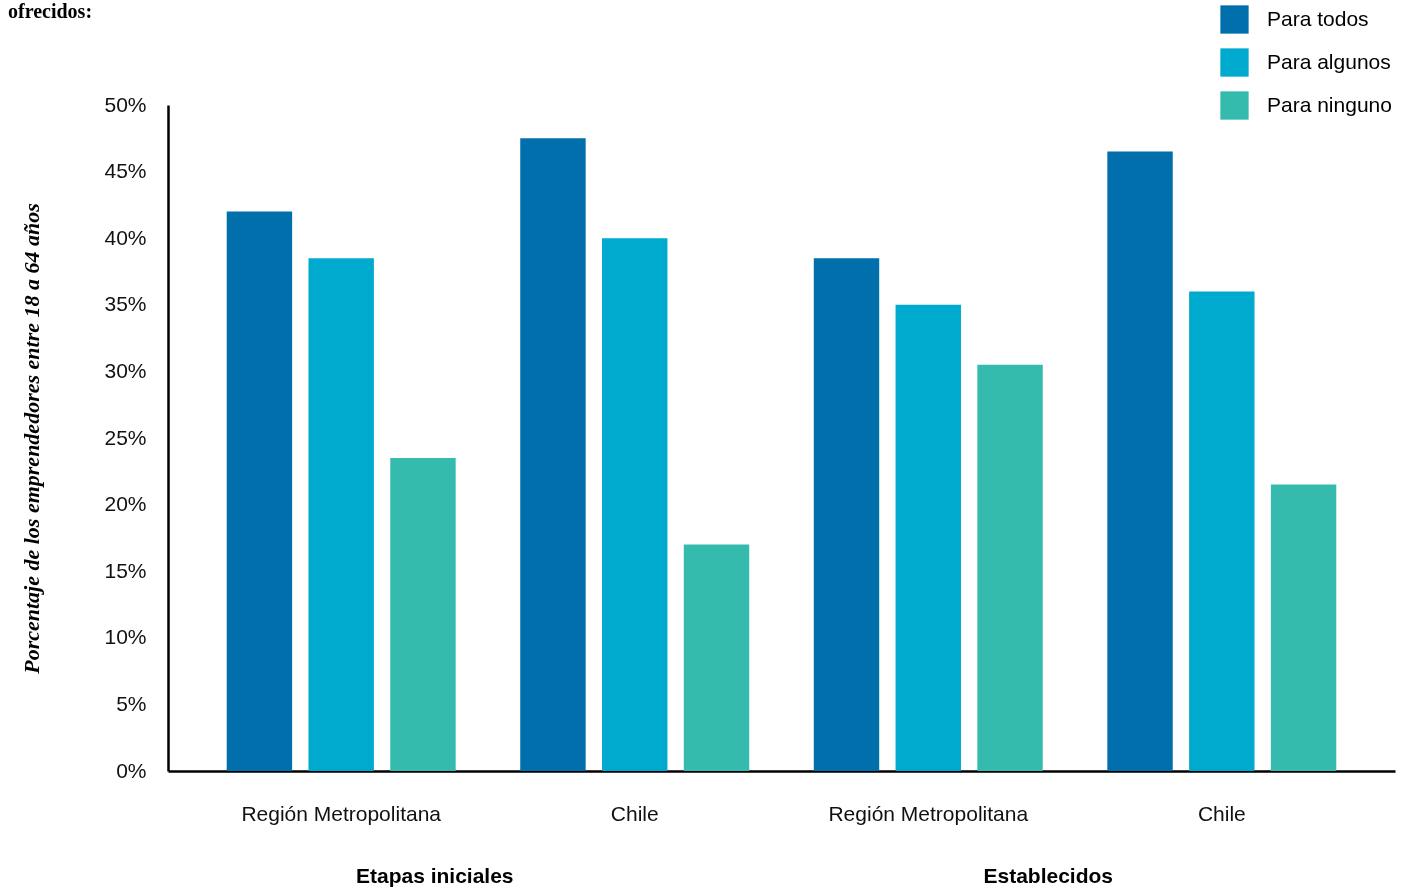 The image size is (1410, 890). What do you see at coordinates (125, 637) in the screenshot?
I see `y-tick-label: 10%` at bounding box center [125, 637].